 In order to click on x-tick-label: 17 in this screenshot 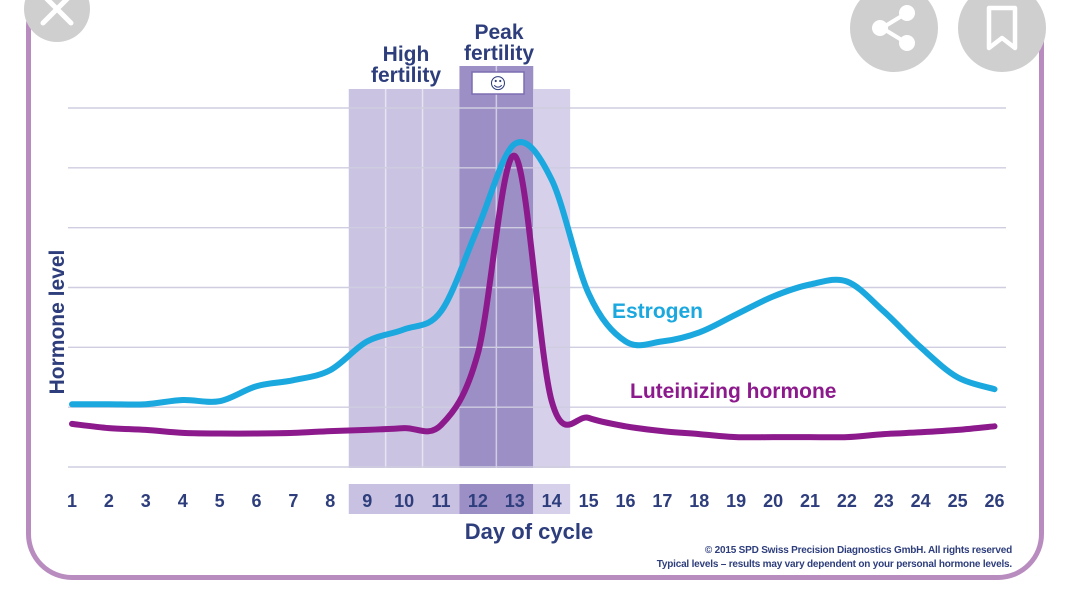, I will do `click(662, 501)`.